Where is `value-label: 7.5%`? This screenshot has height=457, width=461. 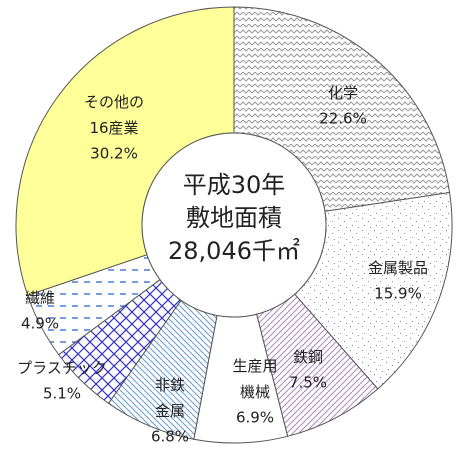
value-label: 7.5% is located at coordinates (308, 383).